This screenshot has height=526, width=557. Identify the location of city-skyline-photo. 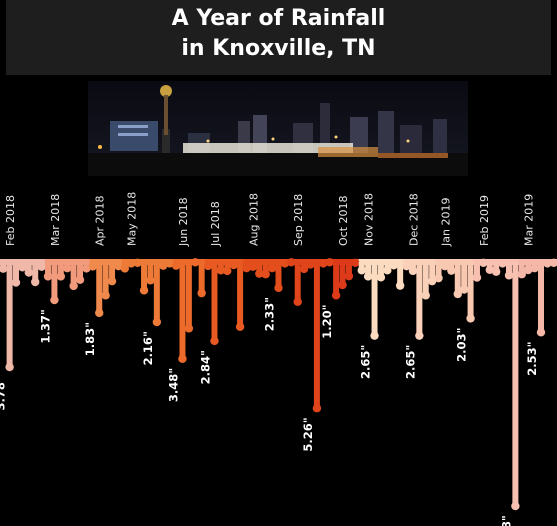
(278, 128).